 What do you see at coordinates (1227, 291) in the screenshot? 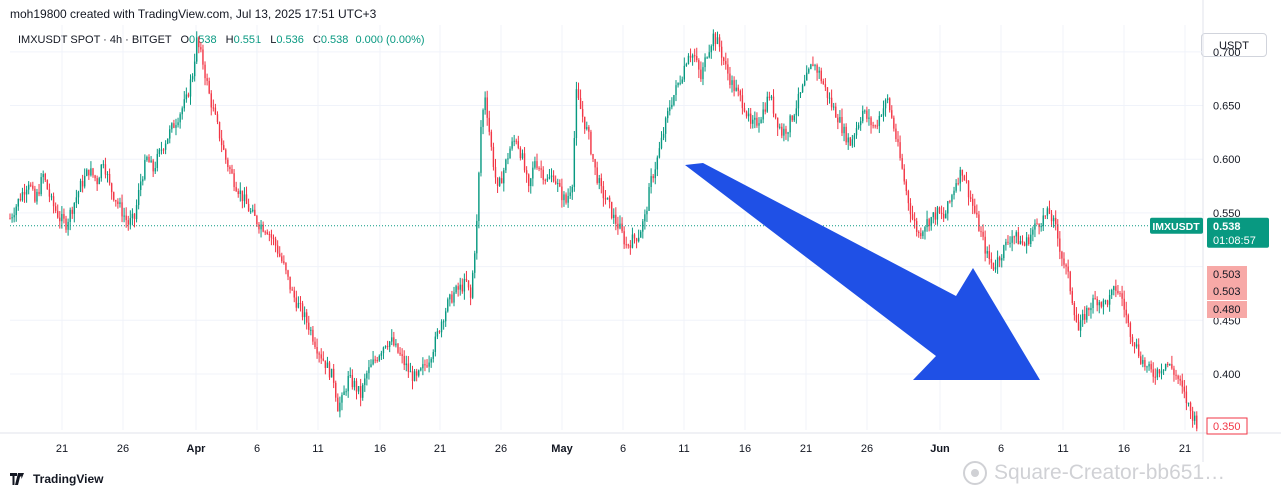
I see `level-tag: 0.503` at bounding box center [1227, 291].